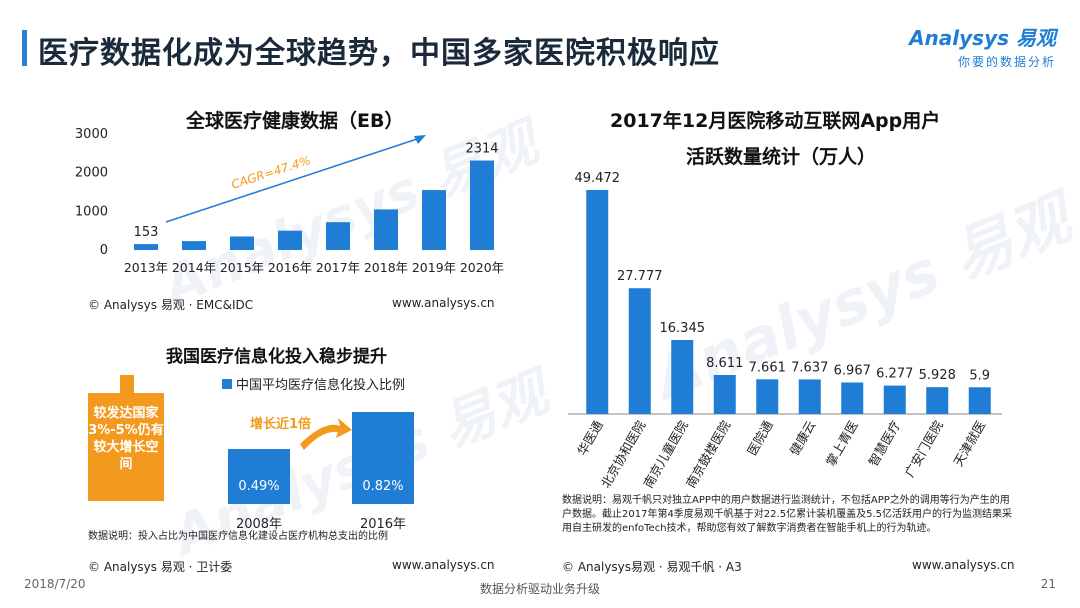 The image size is (1080, 608). I want to click on chart3-source: © Analysys易观 · 易观千帆 · A3, so click(652, 567).